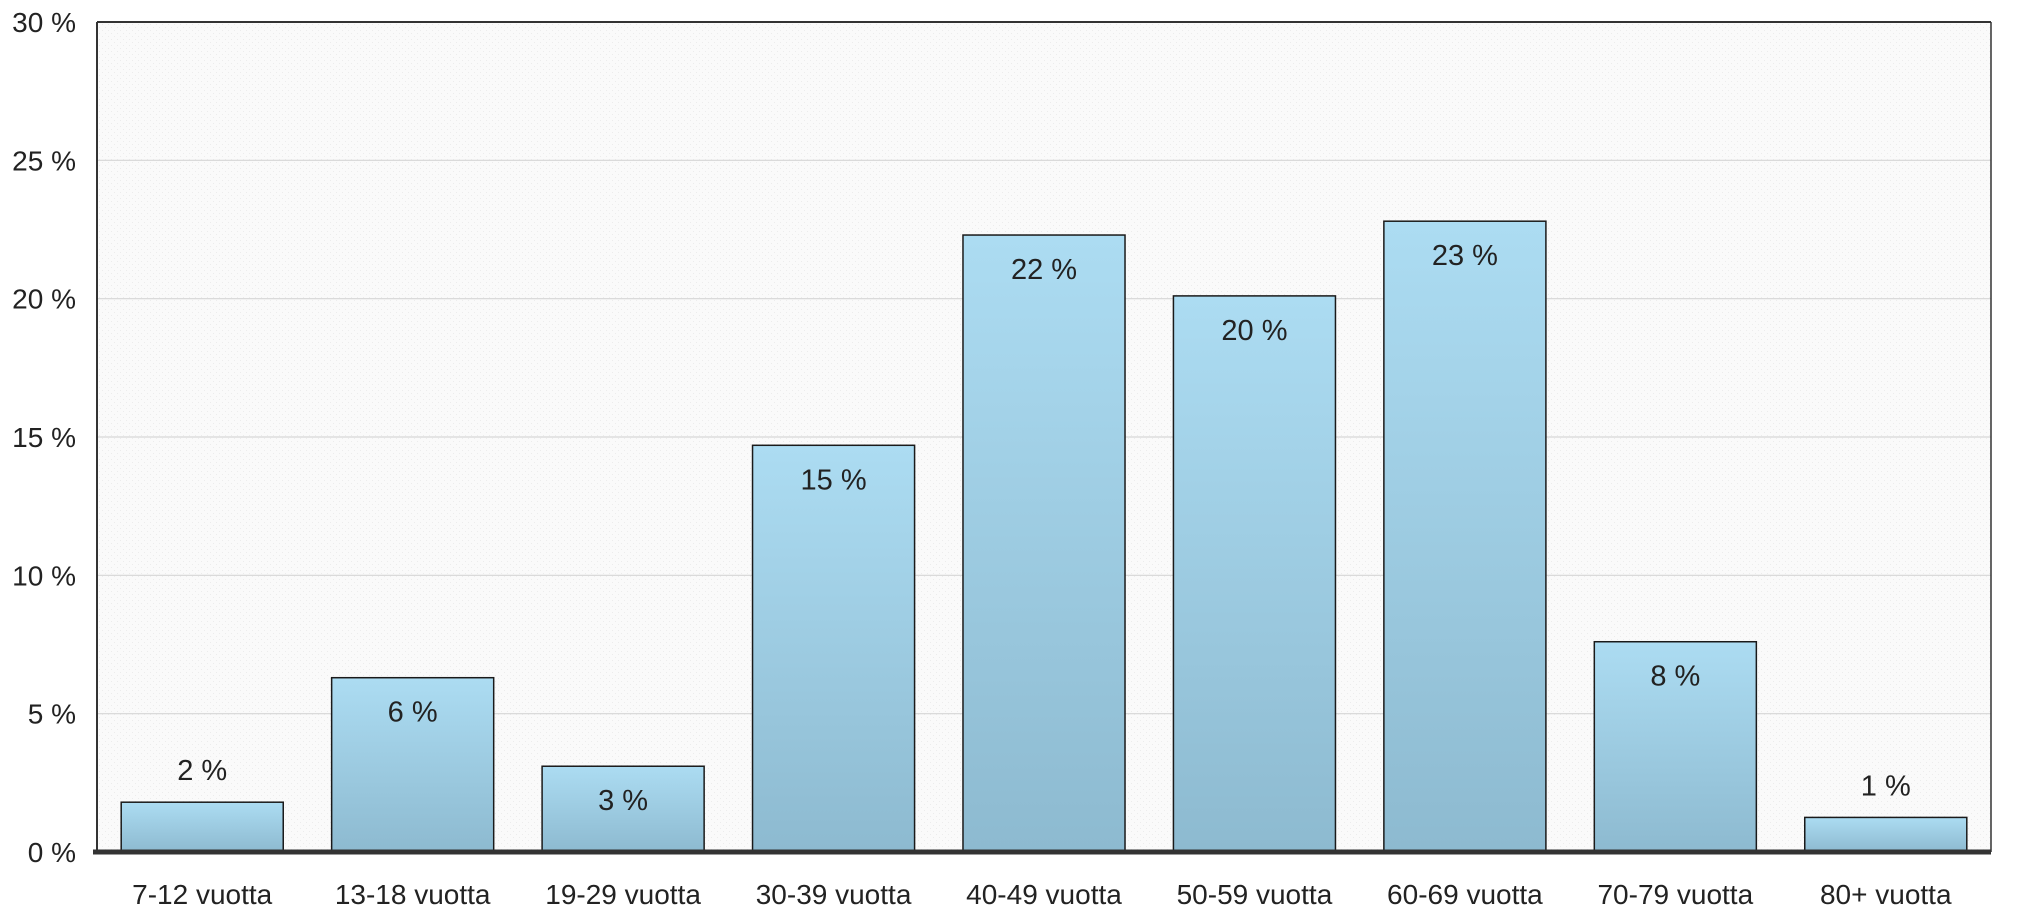 The image size is (2018, 917). What do you see at coordinates (623, 801) in the screenshot?
I see `data-label: 3 %` at bounding box center [623, 801].